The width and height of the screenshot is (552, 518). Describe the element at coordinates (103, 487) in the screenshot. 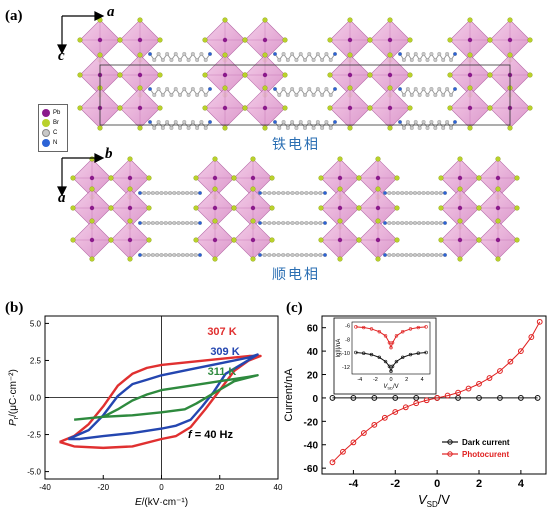

I see `x-tick-label: -20` at that location.